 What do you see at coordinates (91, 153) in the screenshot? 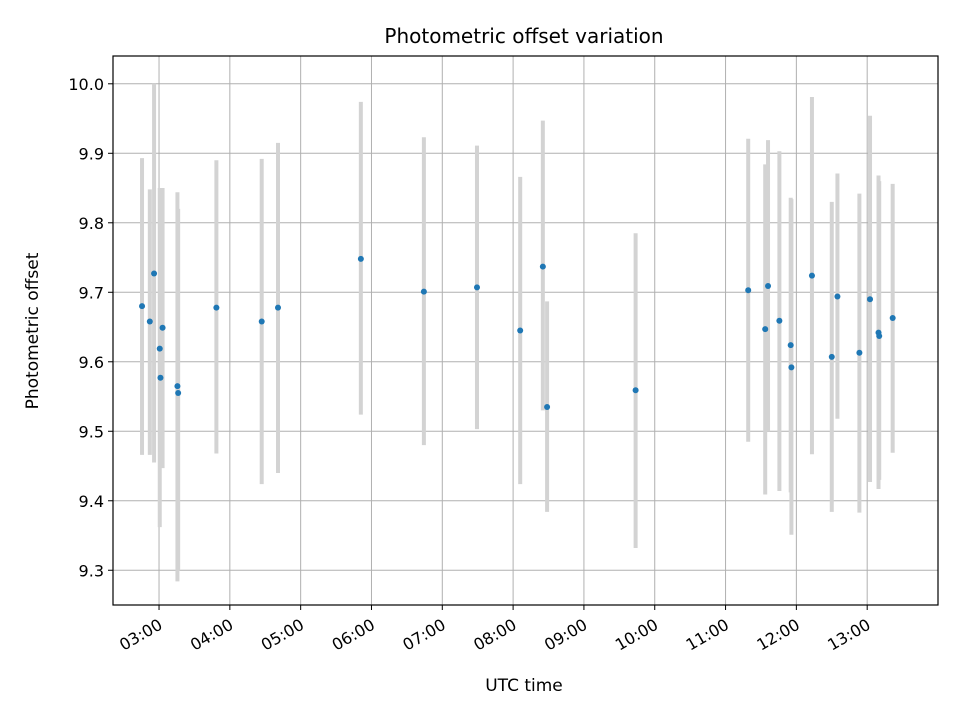
I see `y-tick-label: 9.9` at bounding box center [91, 153].